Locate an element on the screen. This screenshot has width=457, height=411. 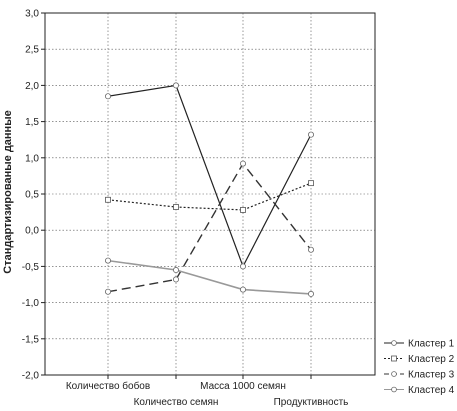
y-tick-label: 3,0 is located at coordinates (32, 14).